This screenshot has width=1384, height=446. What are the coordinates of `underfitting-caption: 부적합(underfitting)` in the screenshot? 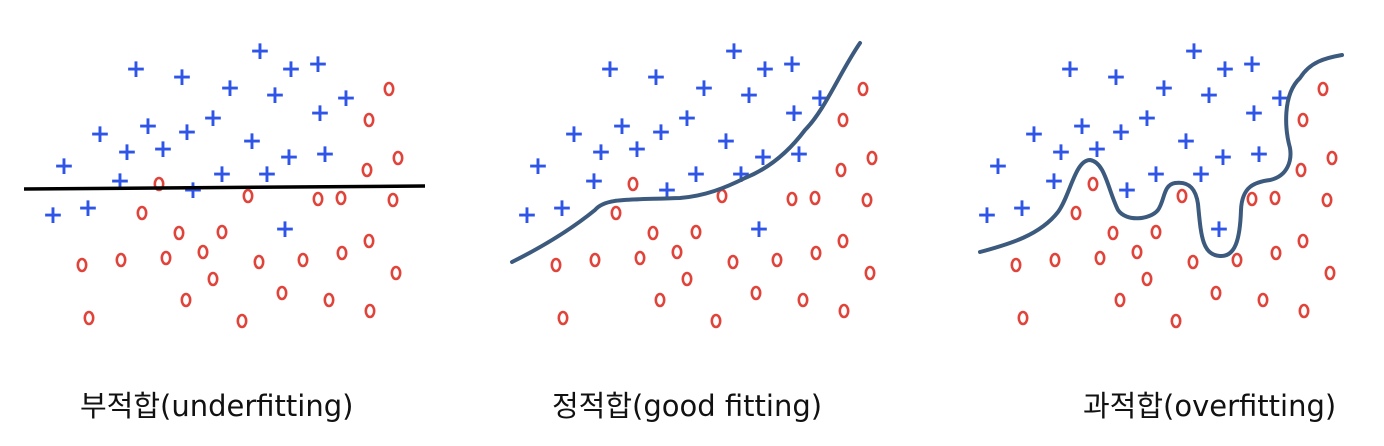 It's located at (217, 406).